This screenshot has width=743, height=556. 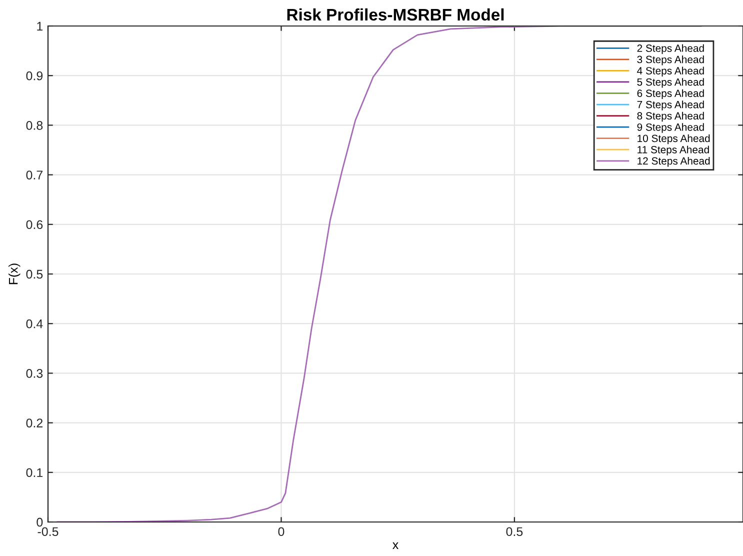 What do you see at coordinates (395, 14) in the screenshot?
I see `chart-title: Risk Profiles-MSRBF Model` at bounding box center [395, 14].